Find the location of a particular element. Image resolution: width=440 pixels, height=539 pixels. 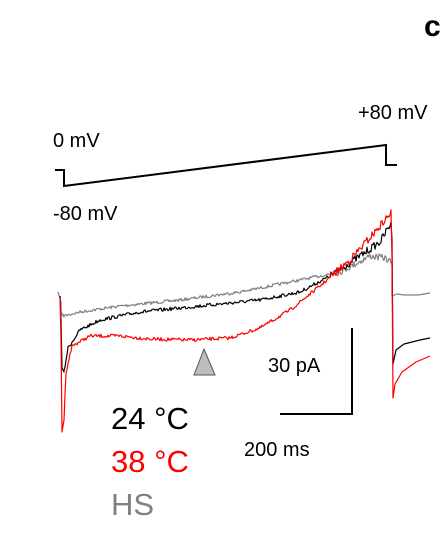

trace-hs is located at coordinates (244, 285).